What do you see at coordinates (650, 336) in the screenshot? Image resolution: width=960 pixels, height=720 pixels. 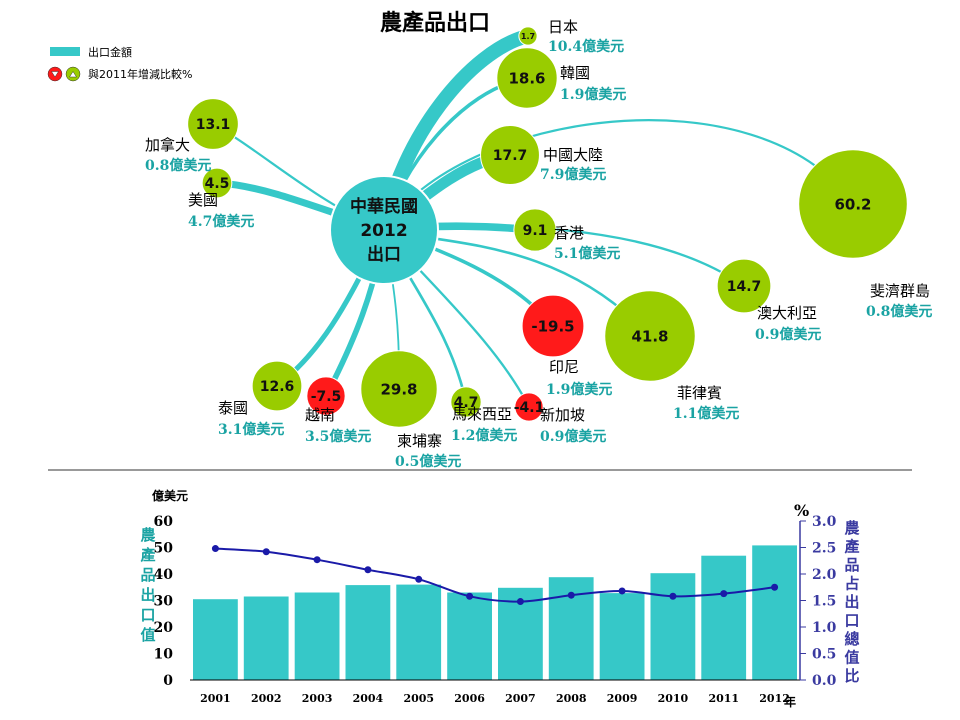 I see `dest-9-bubble` at bounding box center [650, 336].